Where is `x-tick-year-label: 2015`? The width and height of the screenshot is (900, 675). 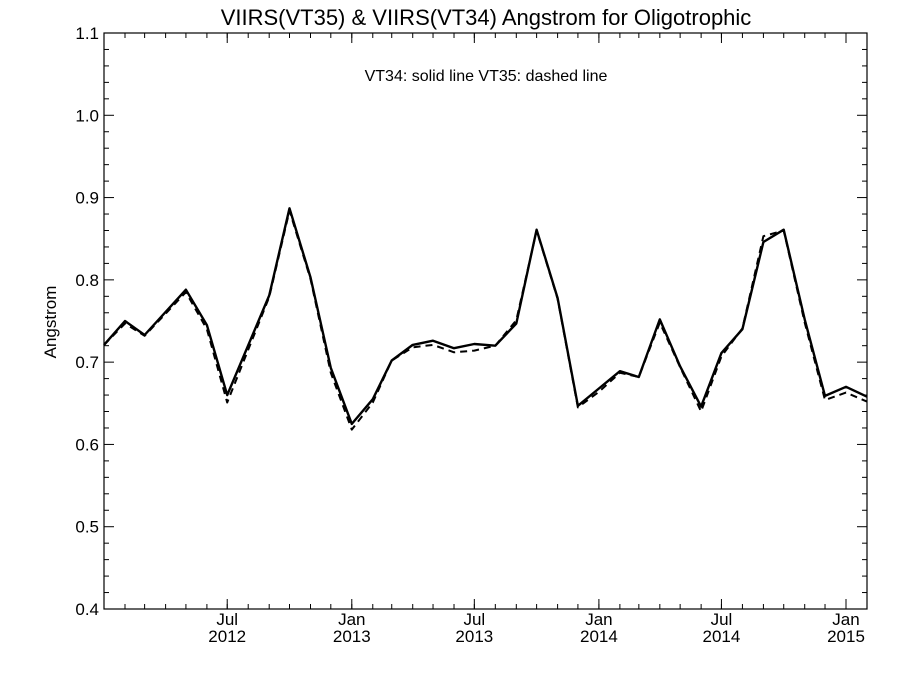
x-tick-year-label: 2015 is located at coordinates (846, 636).